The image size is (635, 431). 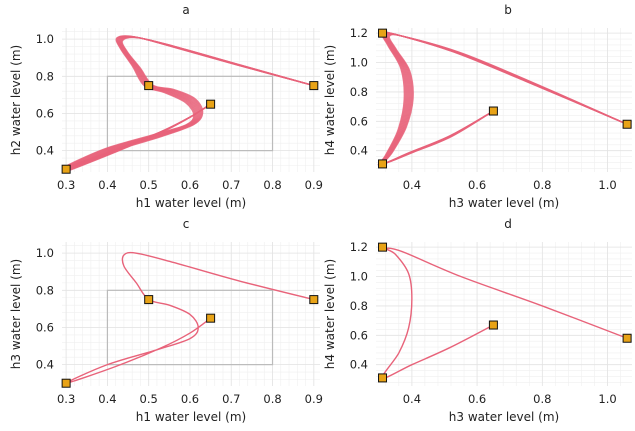 I want to click on operating-region-a, so click(x=190, y=113).